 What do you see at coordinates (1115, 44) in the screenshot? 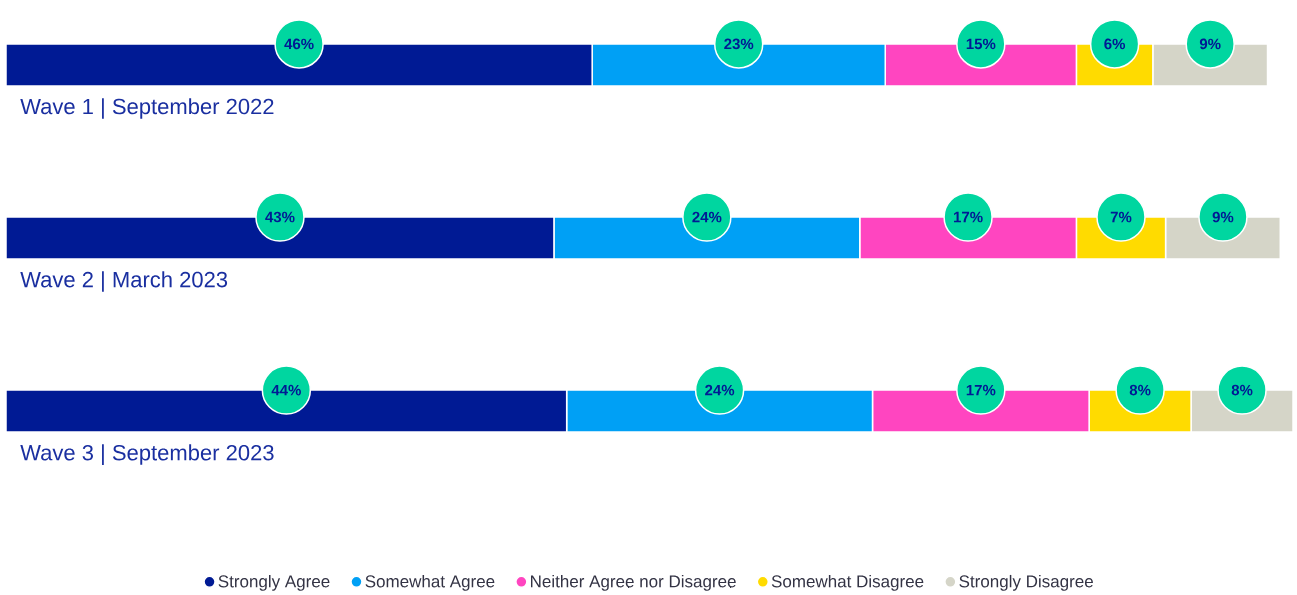
I see `data-label: 6%` at bounding box center [1115, 44].